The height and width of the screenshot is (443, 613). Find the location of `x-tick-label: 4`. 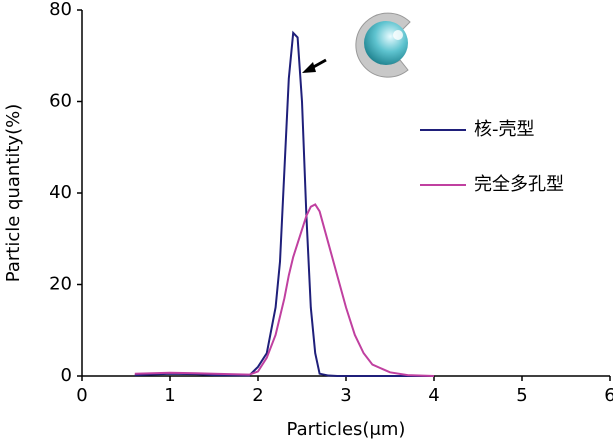

x-tick-label: 4 is located at coordinates (433, 395).